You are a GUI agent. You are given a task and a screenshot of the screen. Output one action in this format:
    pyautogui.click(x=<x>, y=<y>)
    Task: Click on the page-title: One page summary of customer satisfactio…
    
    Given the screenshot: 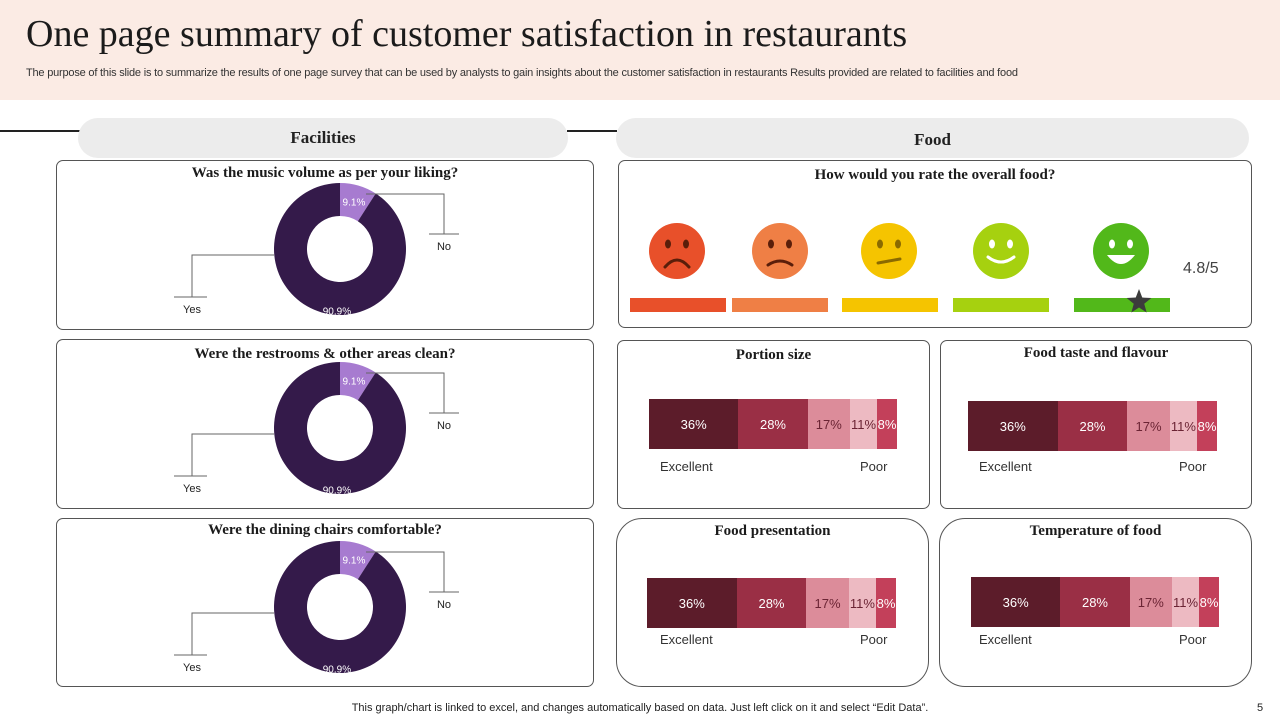 What is the action you would take?
    pyautogui.click(x=467, y=34)
    